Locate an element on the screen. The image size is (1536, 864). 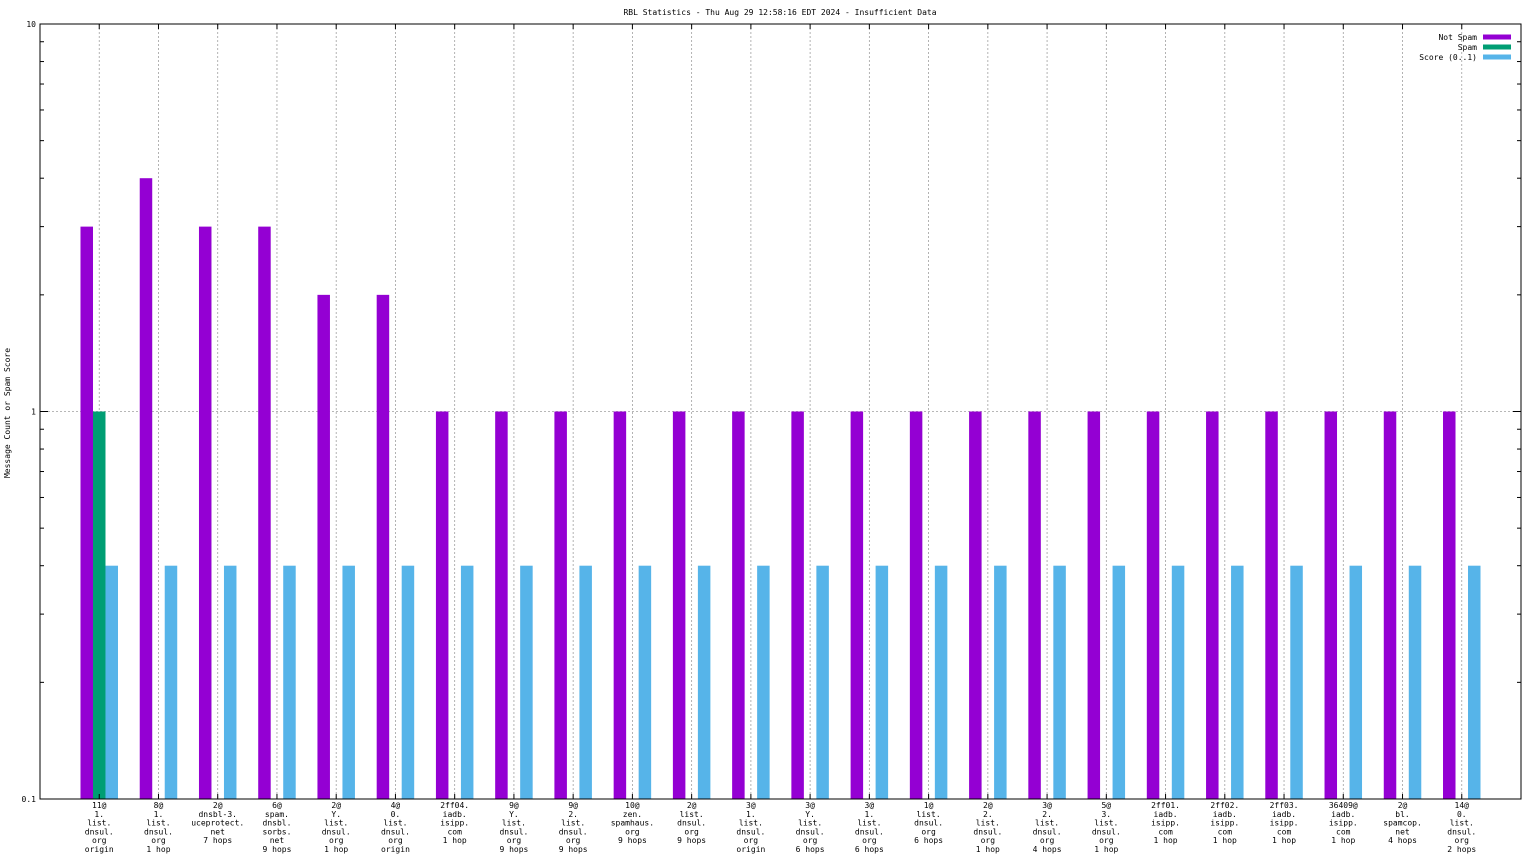
x-tick-label: 2@ Y. list. dnsul. org 1 hop is located at coordinates (336, 827).